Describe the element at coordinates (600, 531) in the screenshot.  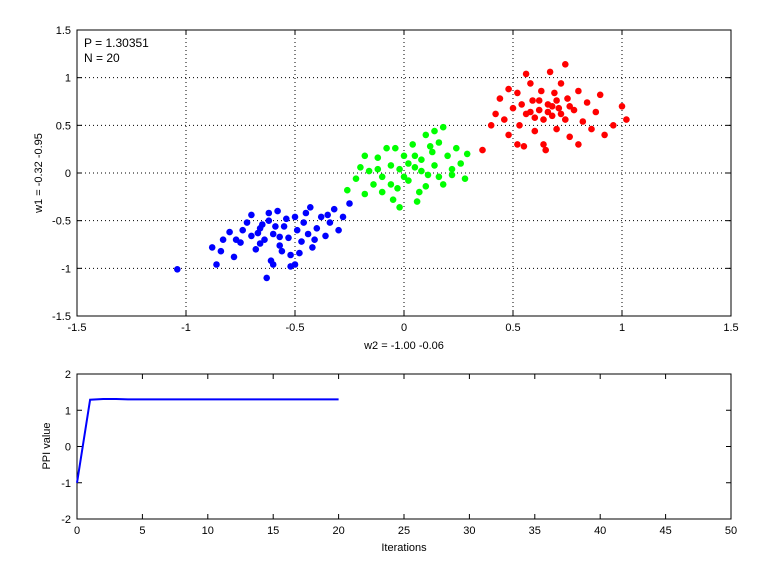
I see `line-xtick-label: 40` at that location.